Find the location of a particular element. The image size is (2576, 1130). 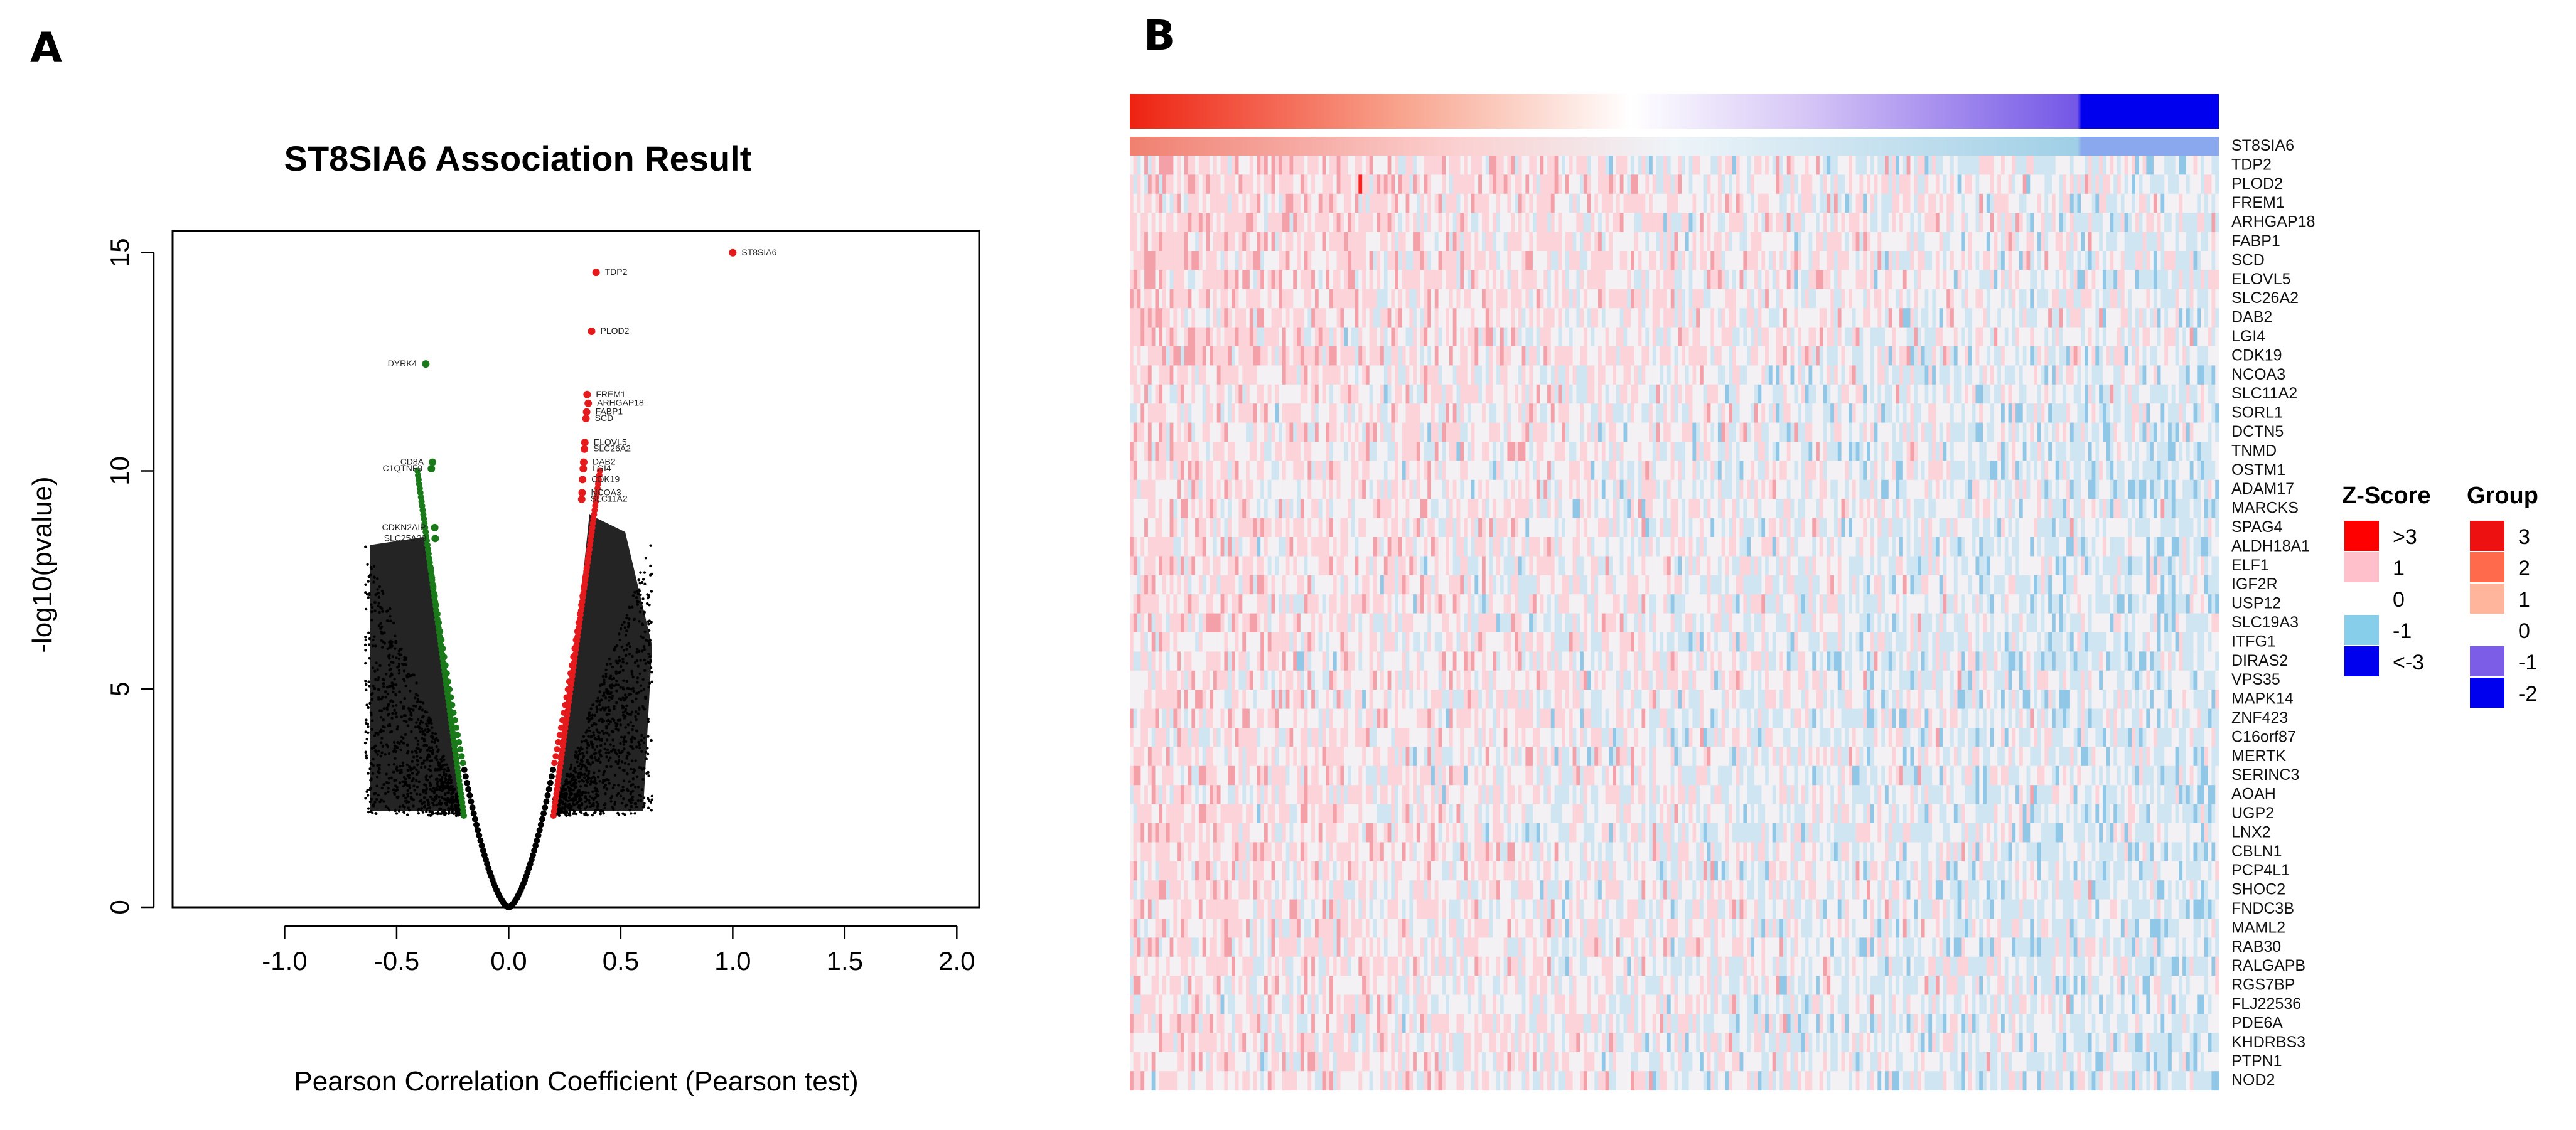

curve-point is located at coordinates (557, 749).